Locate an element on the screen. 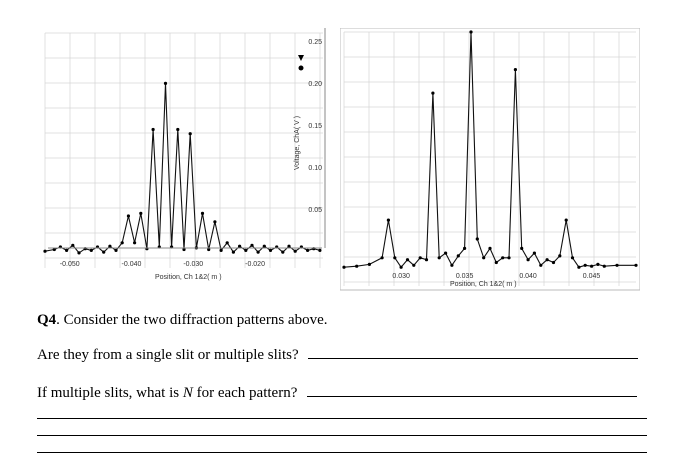 This screenshot has height=470, width=700. y-tick-label: 0.25 is located at coordinates (315, 42).